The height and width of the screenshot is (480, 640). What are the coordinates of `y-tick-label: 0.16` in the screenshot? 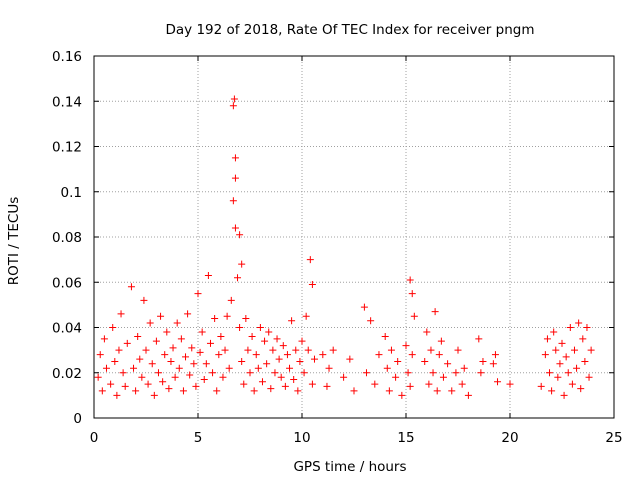 It's located at (67, 57).